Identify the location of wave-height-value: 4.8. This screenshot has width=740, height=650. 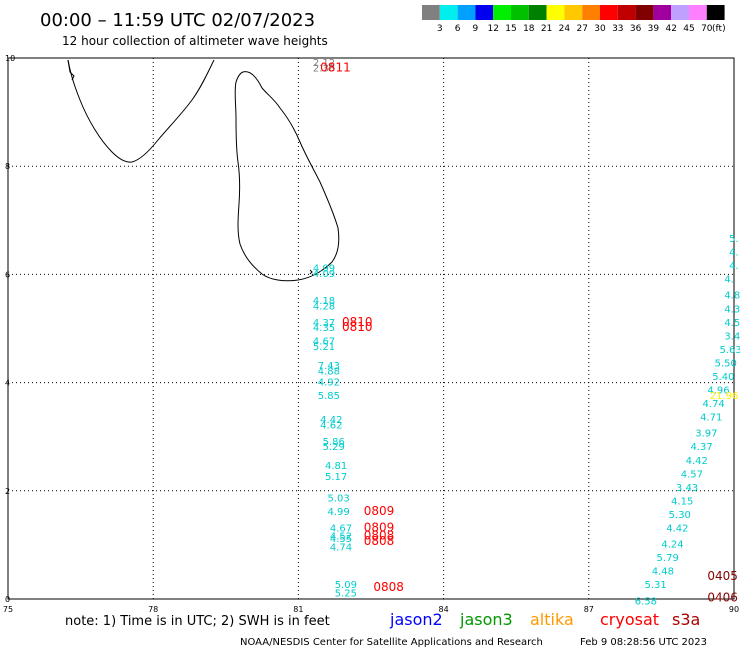
(732, 296).